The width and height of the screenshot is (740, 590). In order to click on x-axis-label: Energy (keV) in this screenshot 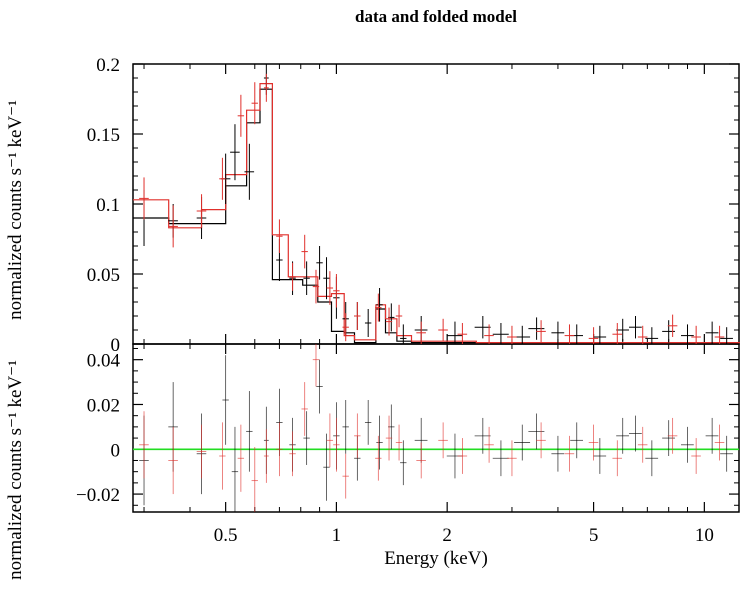, I will do `click(436, 558)`.